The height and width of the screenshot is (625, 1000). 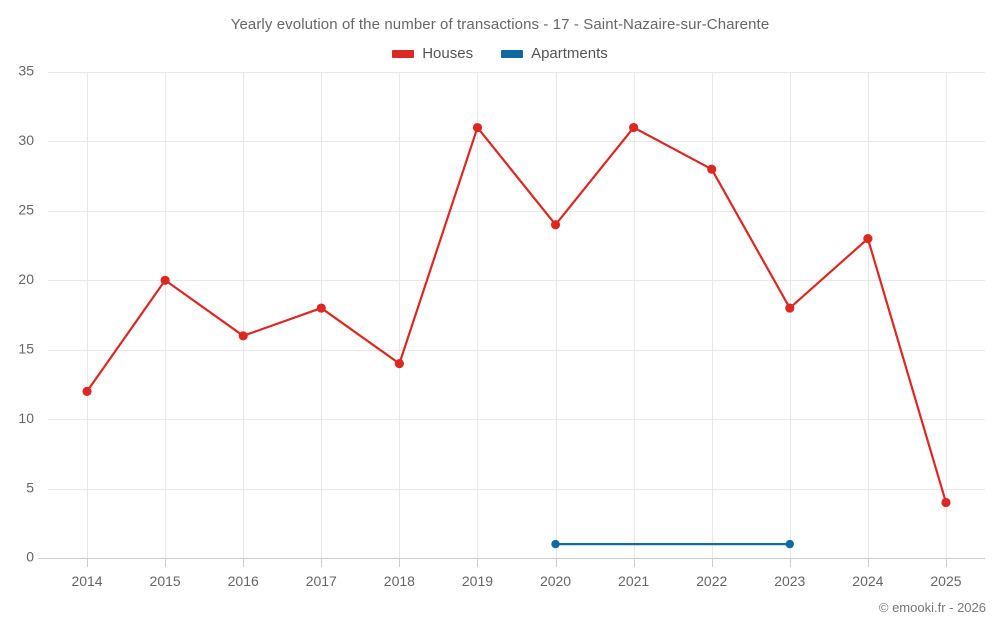 I want to click on data-point-houses-2023: 2023 — Houses: 18, so click(x=790, y=308).